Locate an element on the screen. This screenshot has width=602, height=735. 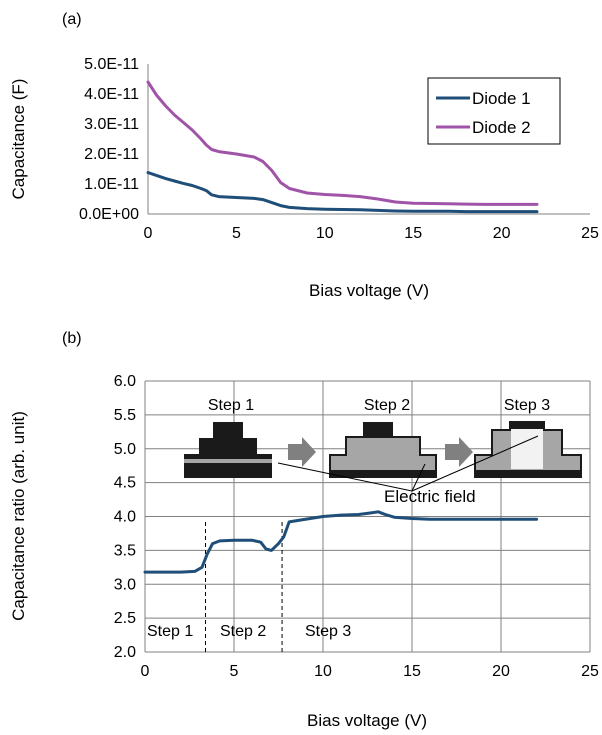
inset-label-step-1: Step 1 is located at coordinates (231, 405).